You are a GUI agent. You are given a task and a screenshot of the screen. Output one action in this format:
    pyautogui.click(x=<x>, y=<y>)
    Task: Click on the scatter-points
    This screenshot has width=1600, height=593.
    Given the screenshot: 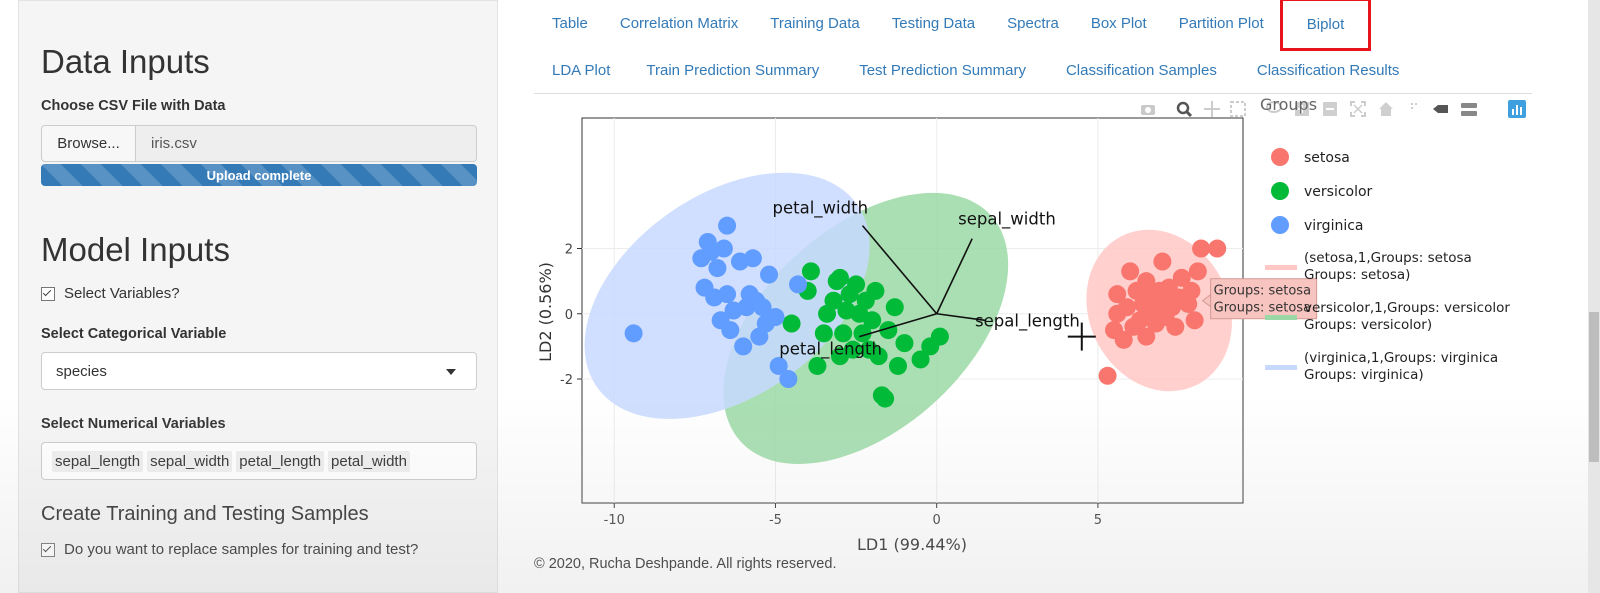 What is the action you would take?
    pyautogui.click(x=925, y=312)
    